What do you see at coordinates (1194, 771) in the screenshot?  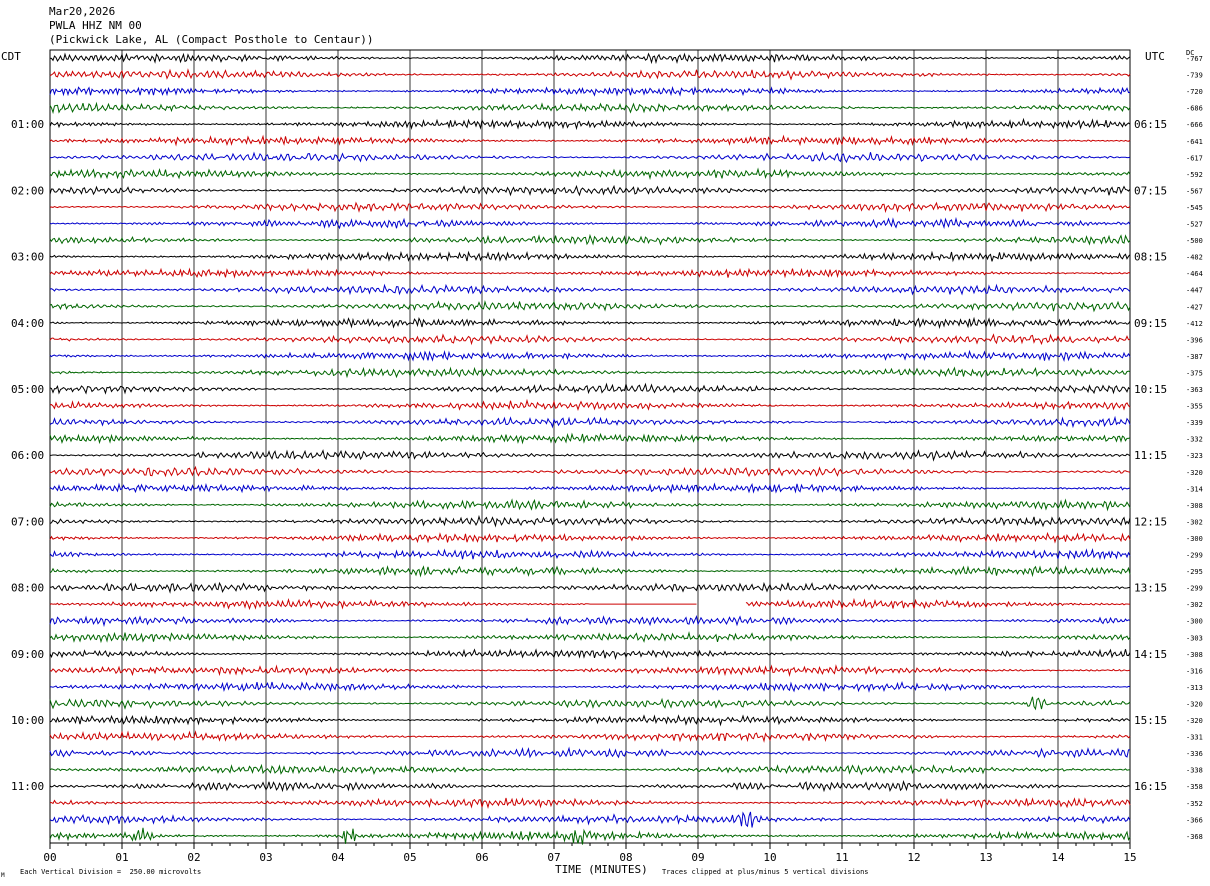 I see `dc-offset-label: -338` at bounding box center [1194, 771].